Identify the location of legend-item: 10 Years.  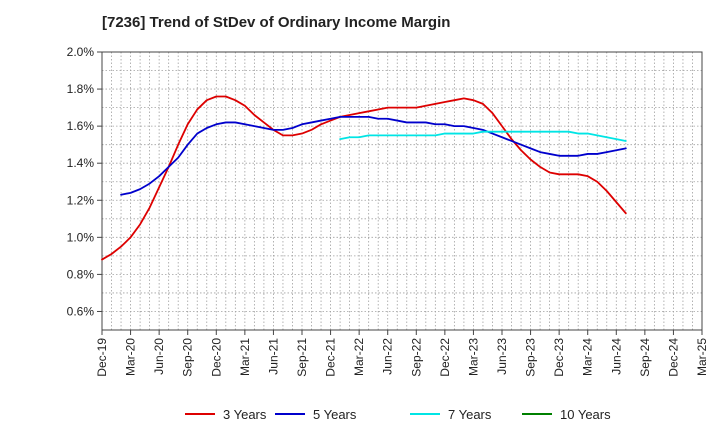
(566, 414).